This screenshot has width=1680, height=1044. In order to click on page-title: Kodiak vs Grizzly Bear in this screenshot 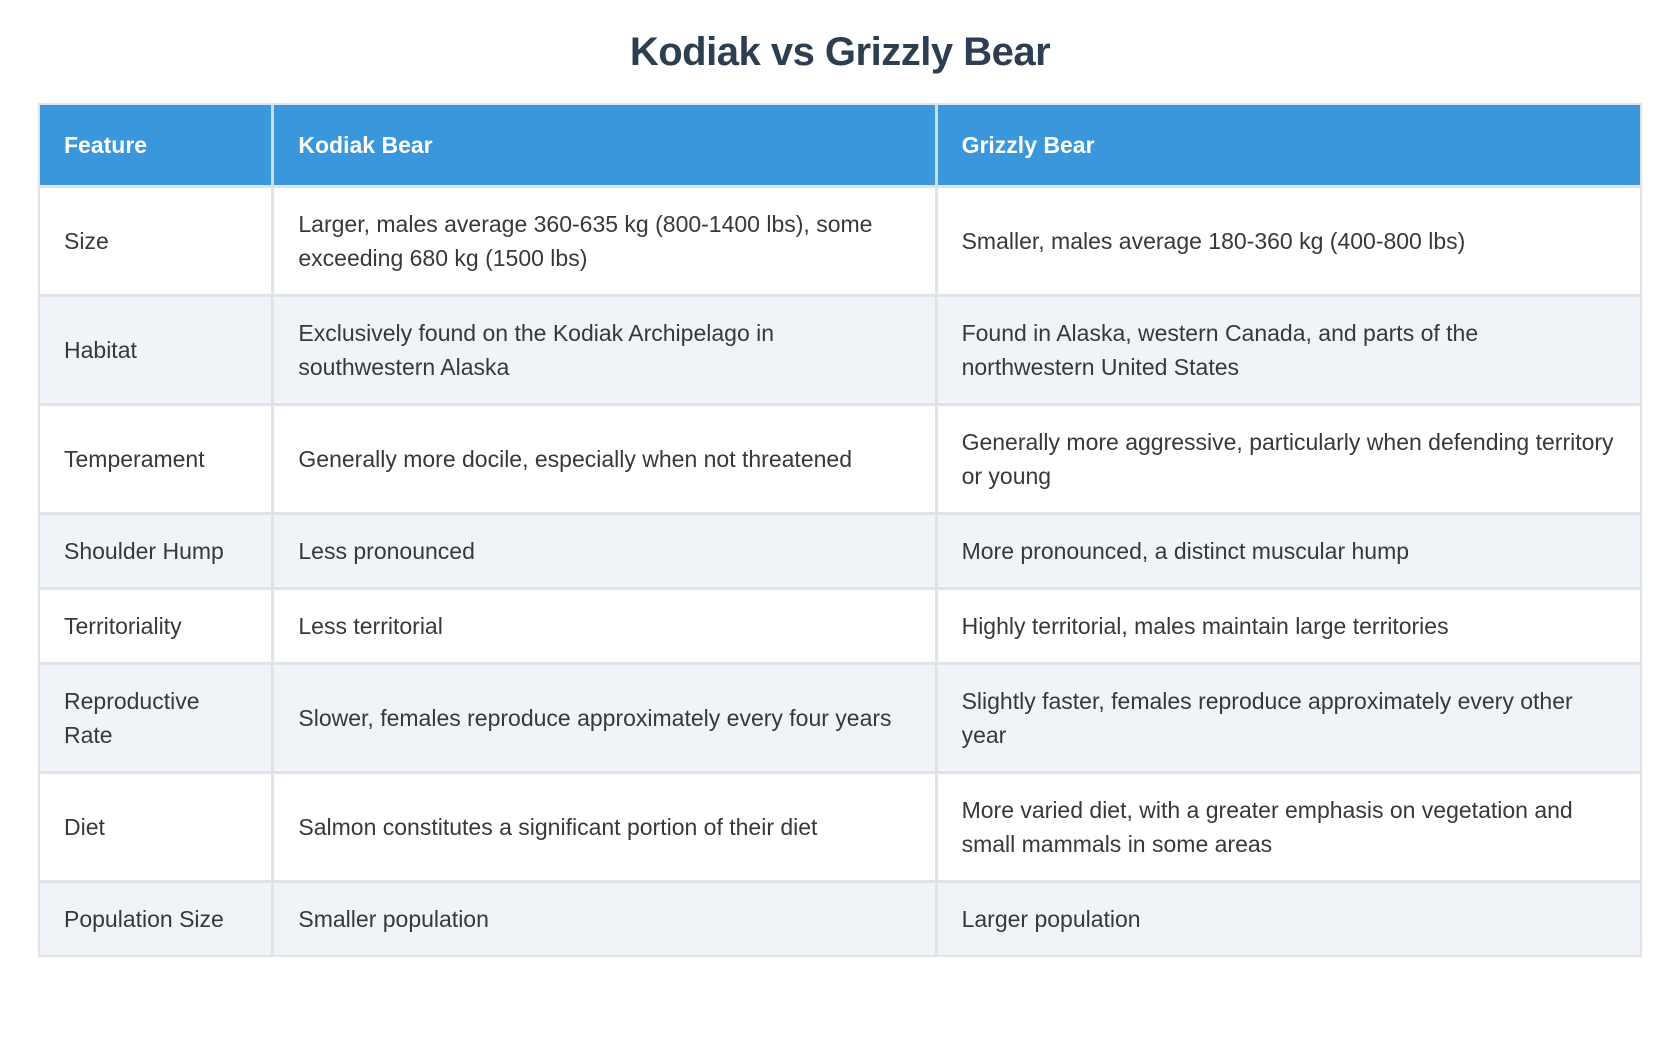, I will do `click(840, 52)`.